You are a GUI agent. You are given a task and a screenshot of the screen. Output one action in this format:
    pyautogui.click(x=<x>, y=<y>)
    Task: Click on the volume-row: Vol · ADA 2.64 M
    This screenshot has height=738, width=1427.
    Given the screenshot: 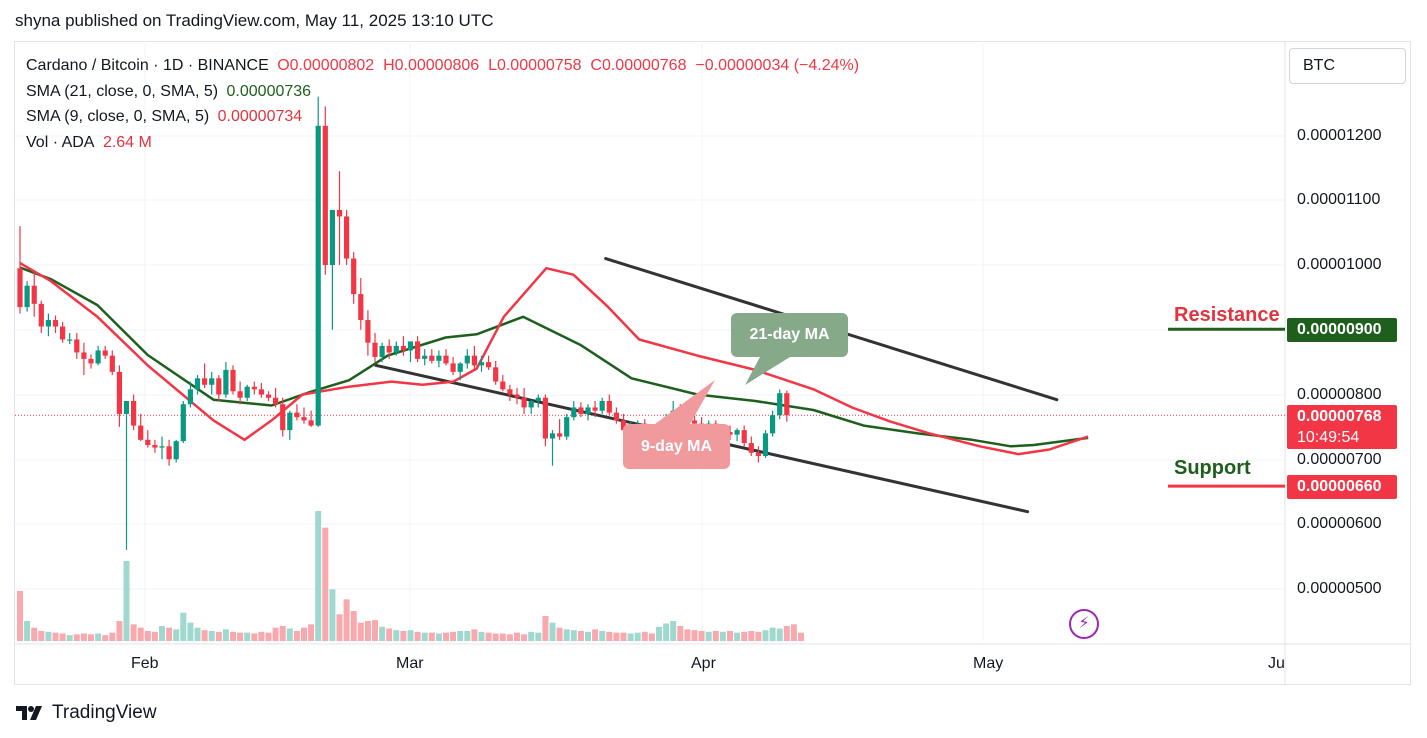 What is the action you would take?
    pyautogui.click(x=442, y=143)
    